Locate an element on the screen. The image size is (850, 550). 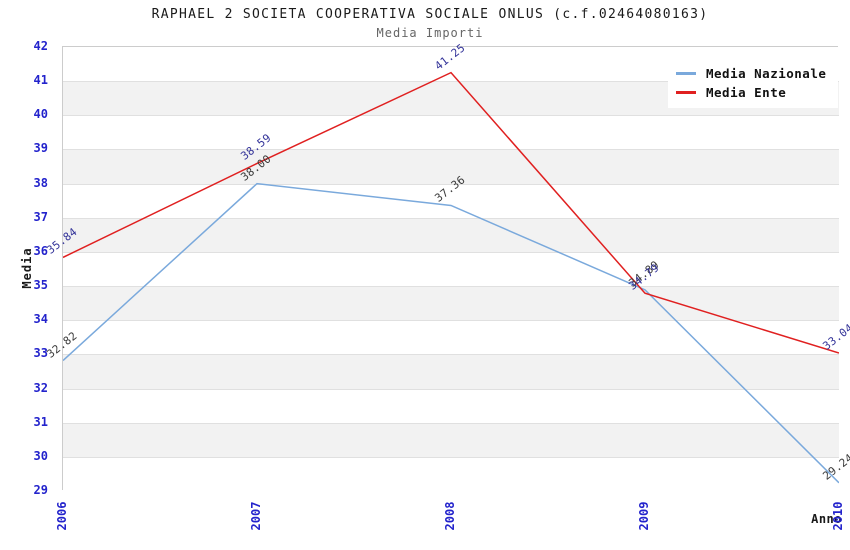
y-tick-label: 33 is located at coordinates (40, 353).